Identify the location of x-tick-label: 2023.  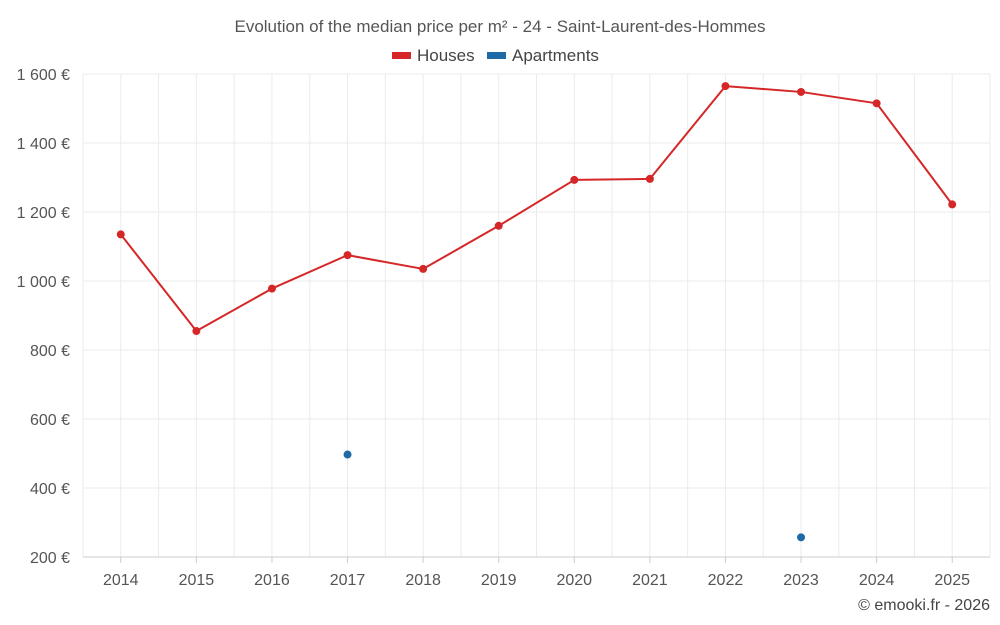
(801, 580).